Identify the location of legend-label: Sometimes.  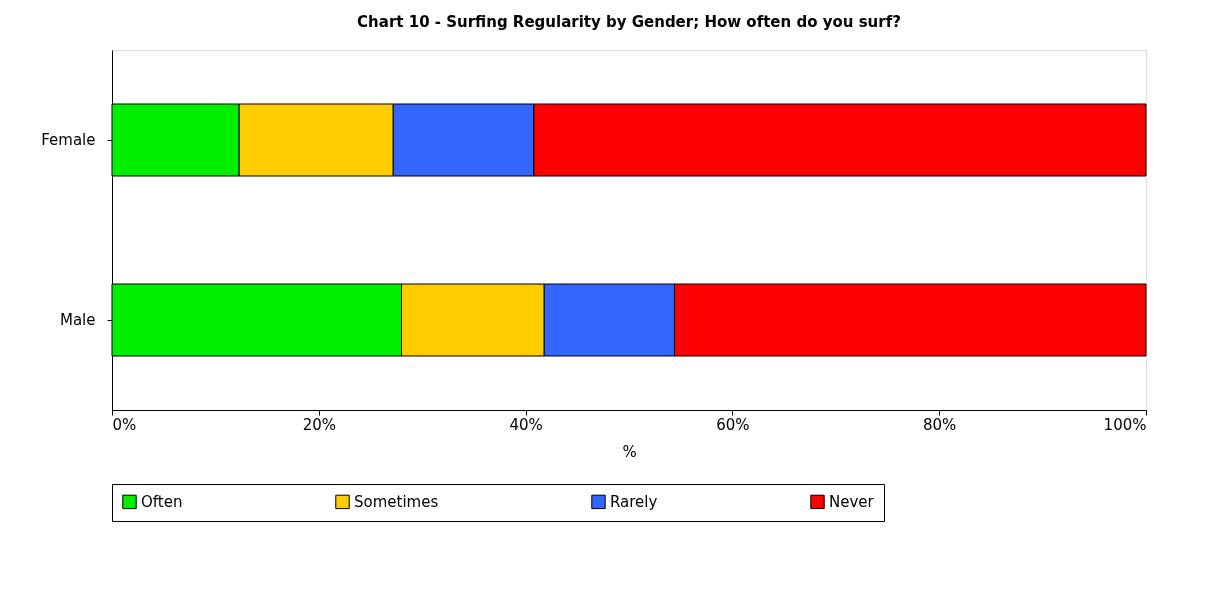
(396, 501).